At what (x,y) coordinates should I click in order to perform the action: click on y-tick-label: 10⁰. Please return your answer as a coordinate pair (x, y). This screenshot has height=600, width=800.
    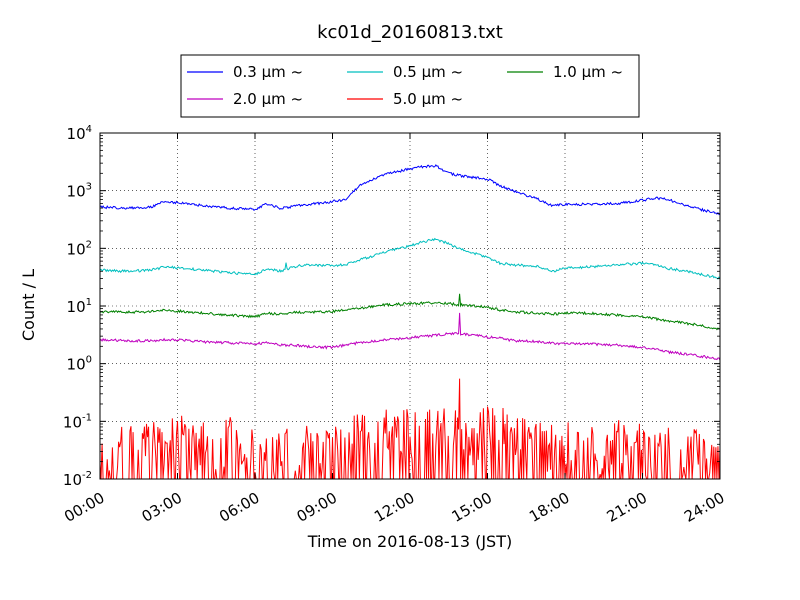
    Looking at the image, I should click on (79, 364).